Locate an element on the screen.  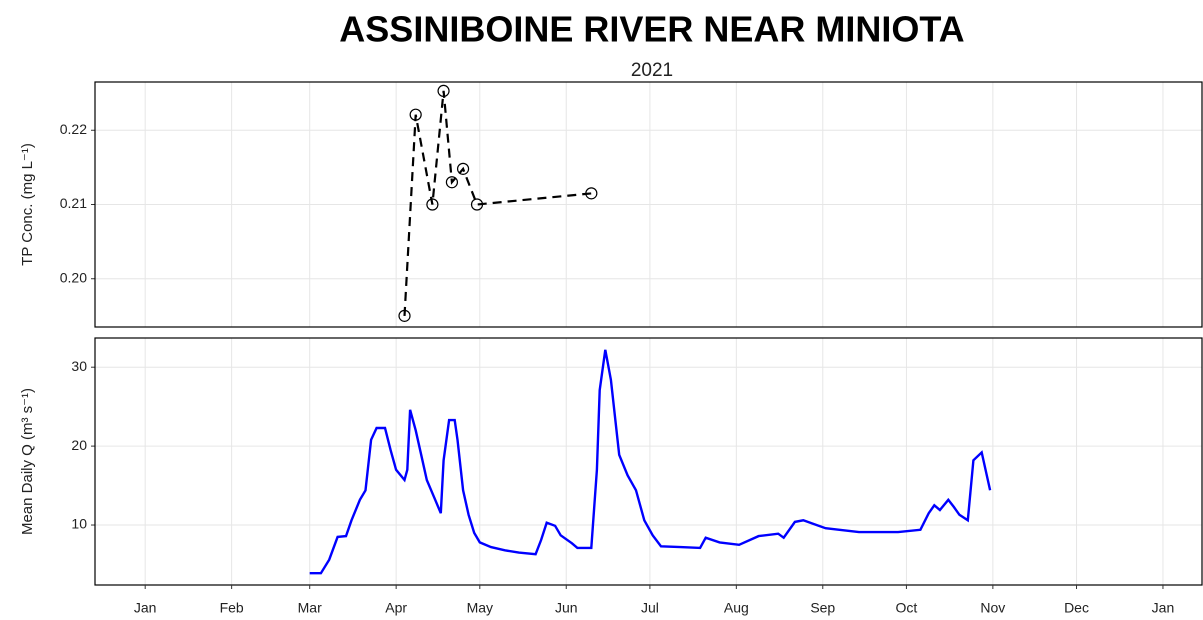
data-line is located at coordinates (497, 203).